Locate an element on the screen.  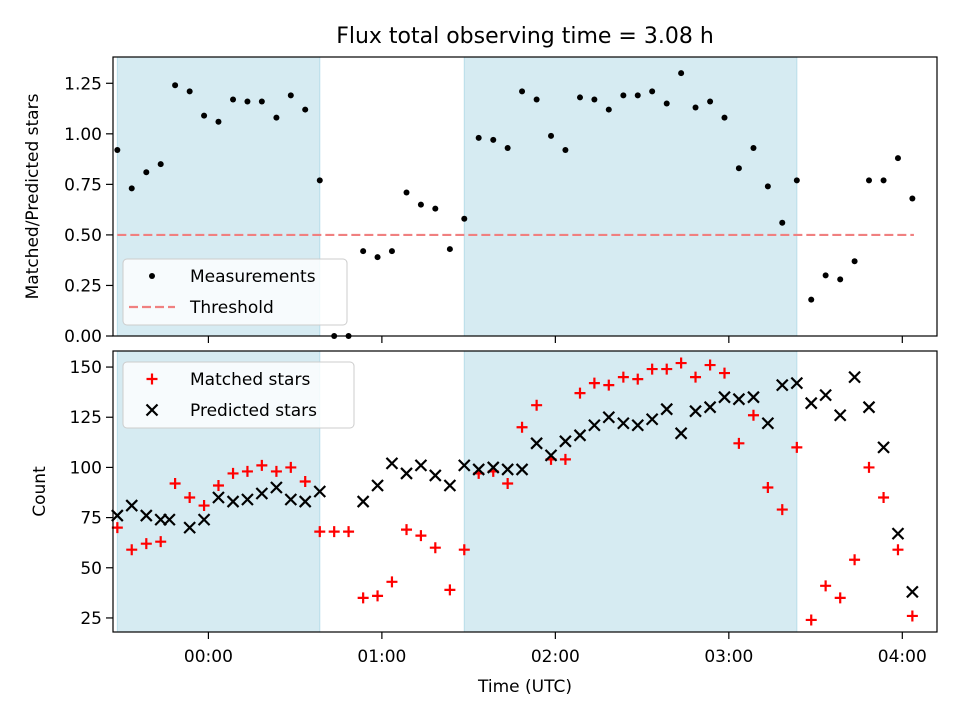
x-tick-label: 03:00 is located at coordinates (728, 657).